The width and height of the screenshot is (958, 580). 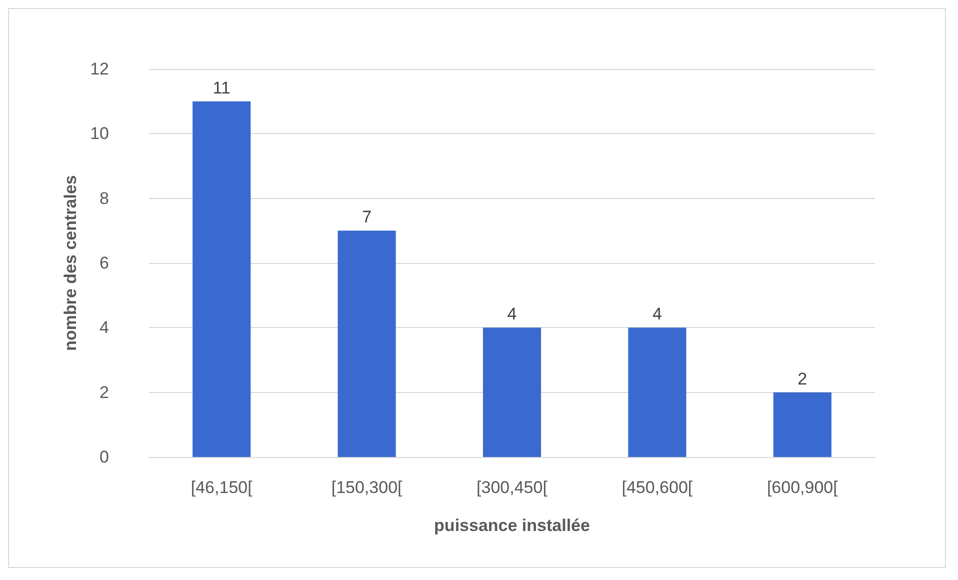 I want to click on y-tick-label: 10, so click(x=99, y=134).